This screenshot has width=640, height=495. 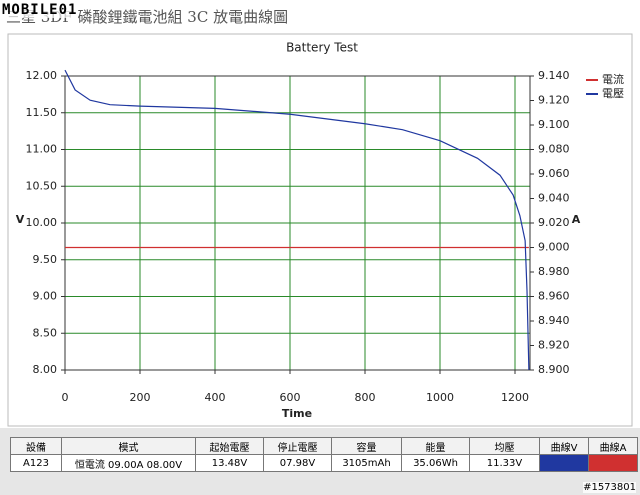 What do you see at coordinates (576, 219) in the screenshot?
I see `y2-axis-label: A` at bounding box center [576, 219].